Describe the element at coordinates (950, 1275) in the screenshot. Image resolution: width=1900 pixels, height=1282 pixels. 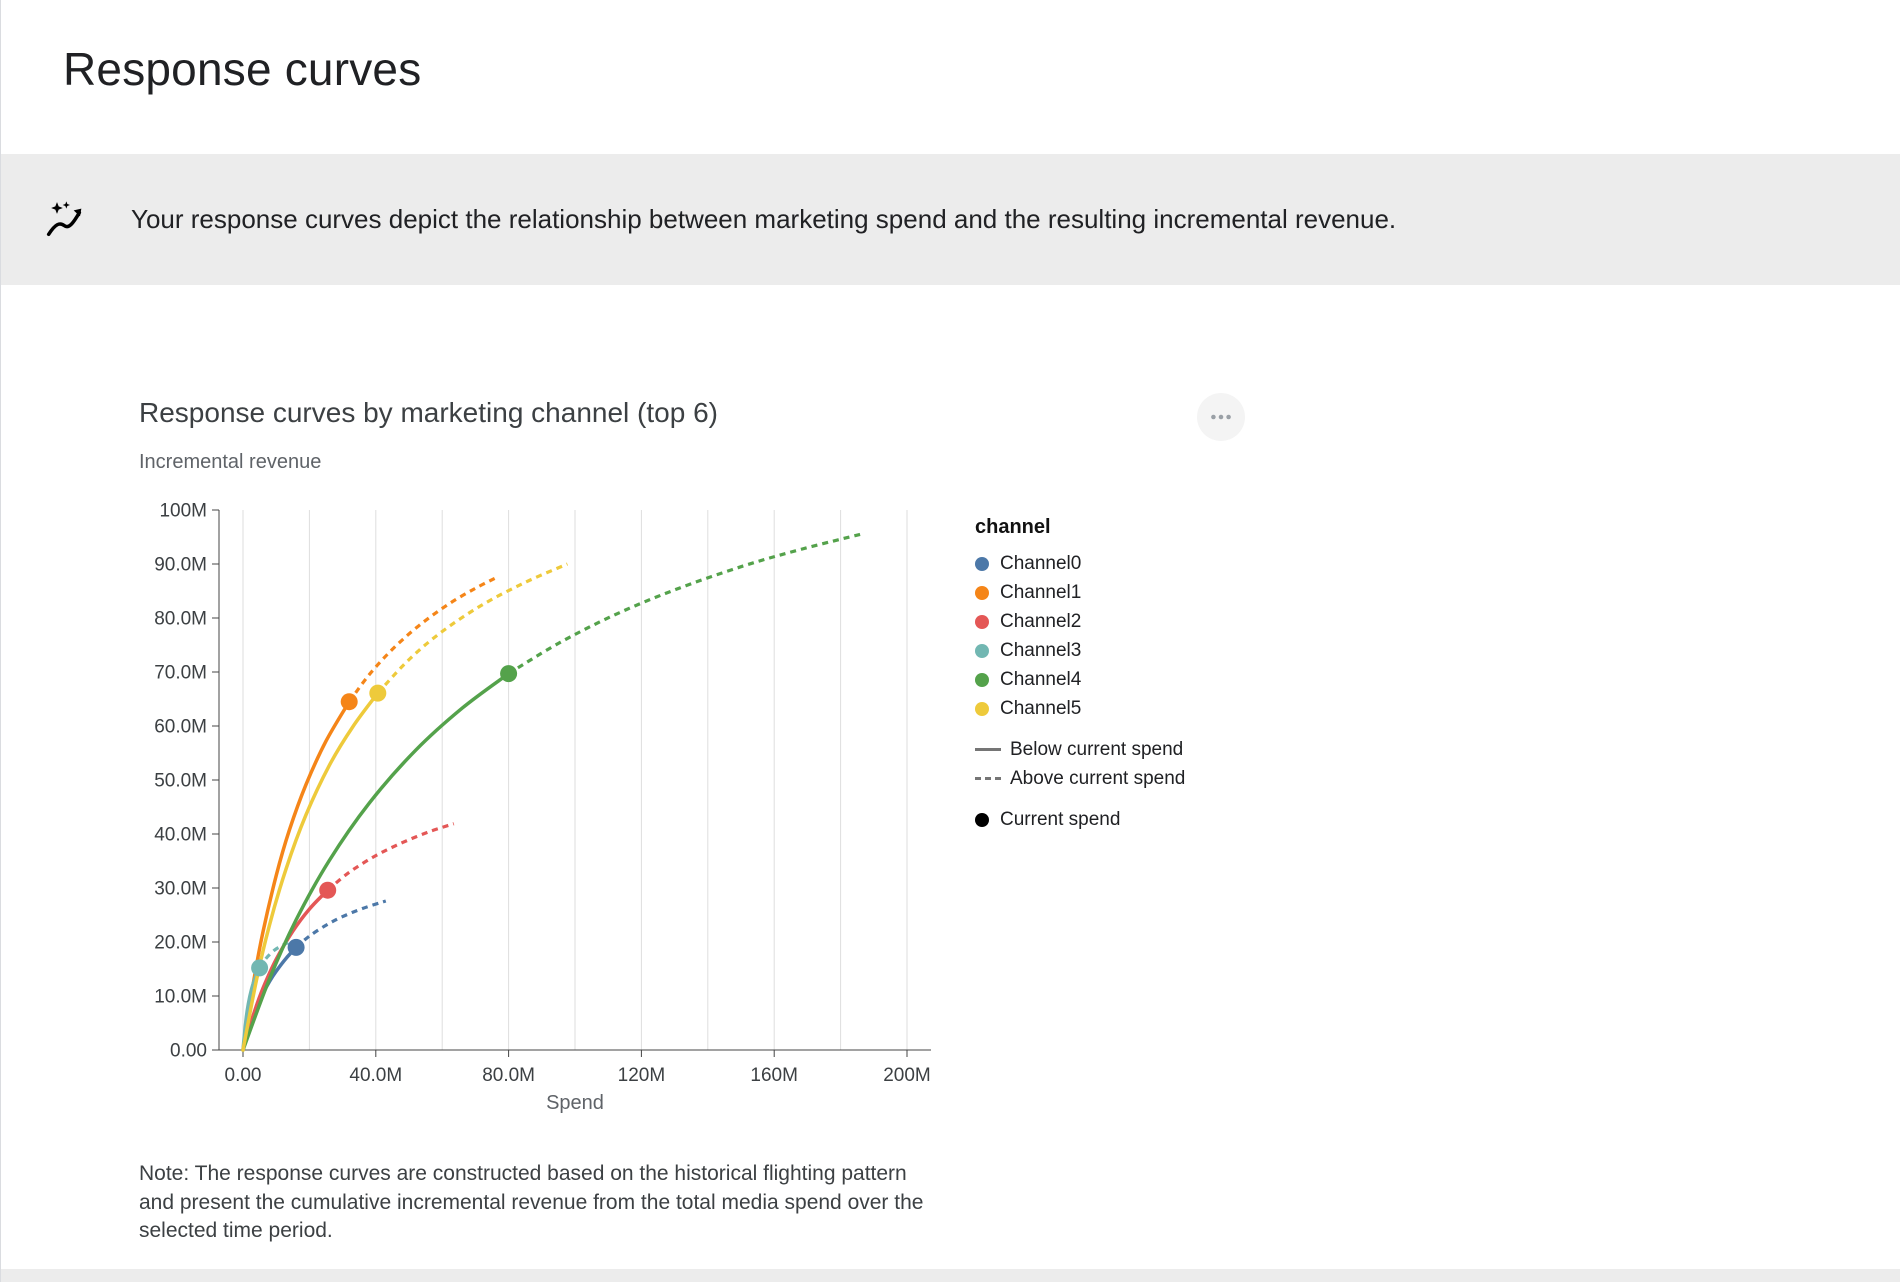
I see `bottom-section-edge` at that location.